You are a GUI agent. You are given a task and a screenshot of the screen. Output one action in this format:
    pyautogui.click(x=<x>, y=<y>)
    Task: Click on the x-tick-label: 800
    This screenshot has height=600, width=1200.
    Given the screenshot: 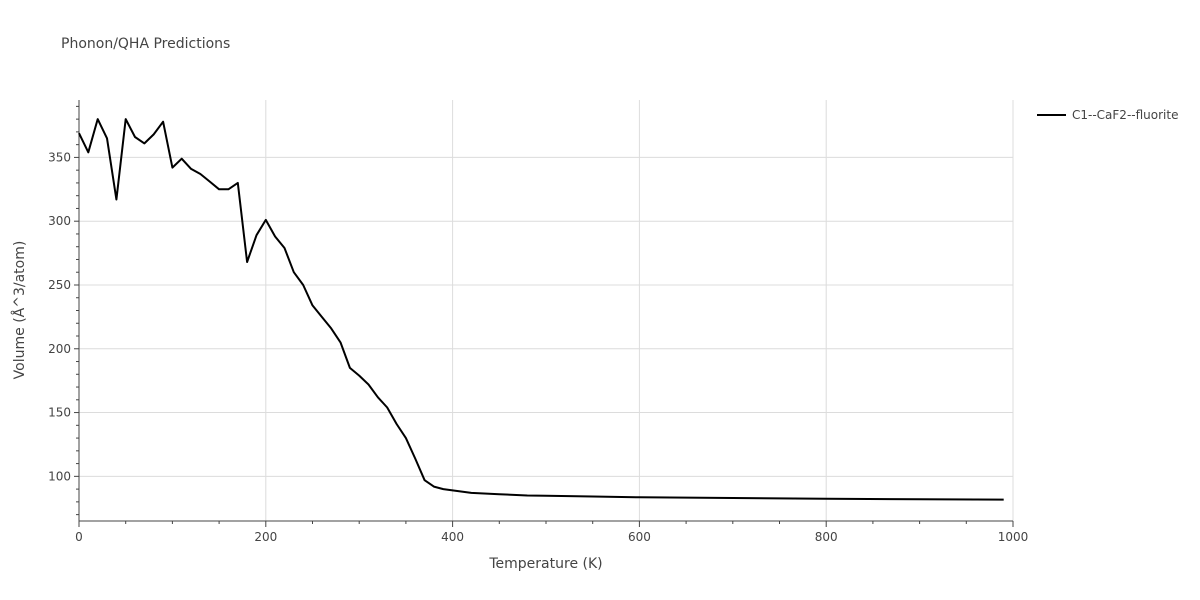 What is the action you would take?
    pyautogui.click(x=826, y=537)
    